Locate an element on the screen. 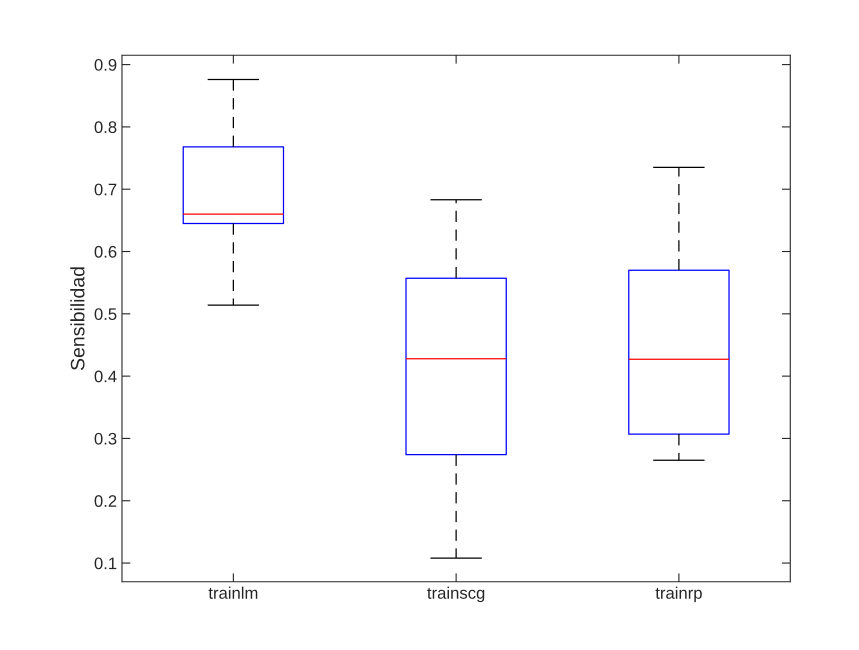 The image size is (859, 650). x-tick-label: trainrp is located at coordinates (679, 594).